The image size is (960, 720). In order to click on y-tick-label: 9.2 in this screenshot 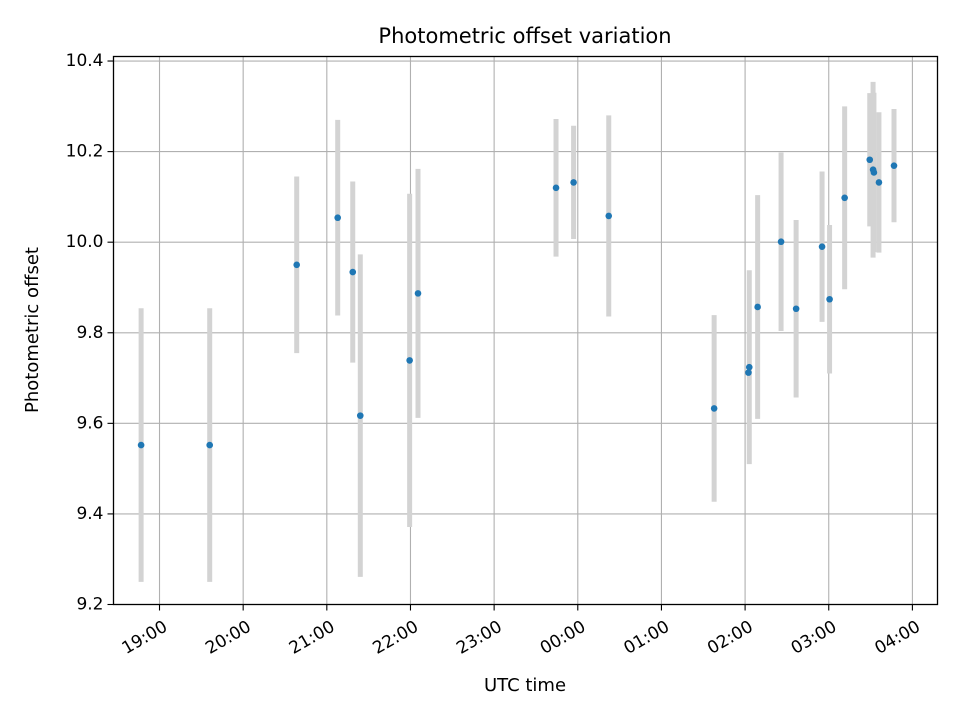, I will do `click(89, 605)`.